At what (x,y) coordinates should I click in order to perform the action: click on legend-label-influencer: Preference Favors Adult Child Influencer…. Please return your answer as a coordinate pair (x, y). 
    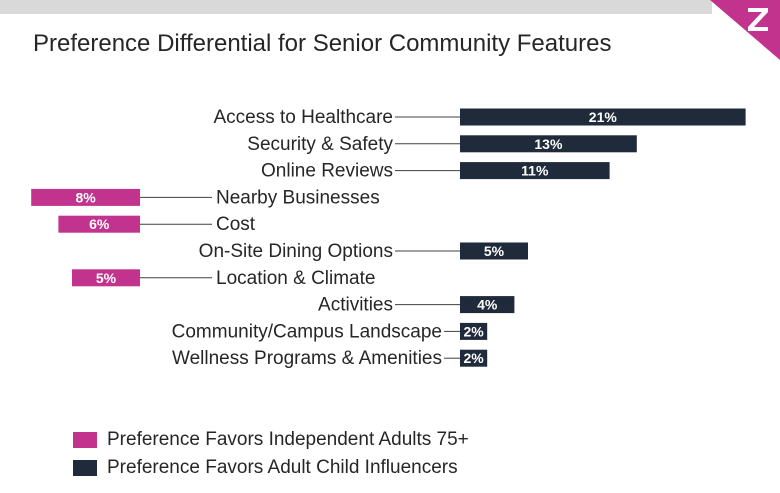
    Looking at the image, I should click on (282, 467).